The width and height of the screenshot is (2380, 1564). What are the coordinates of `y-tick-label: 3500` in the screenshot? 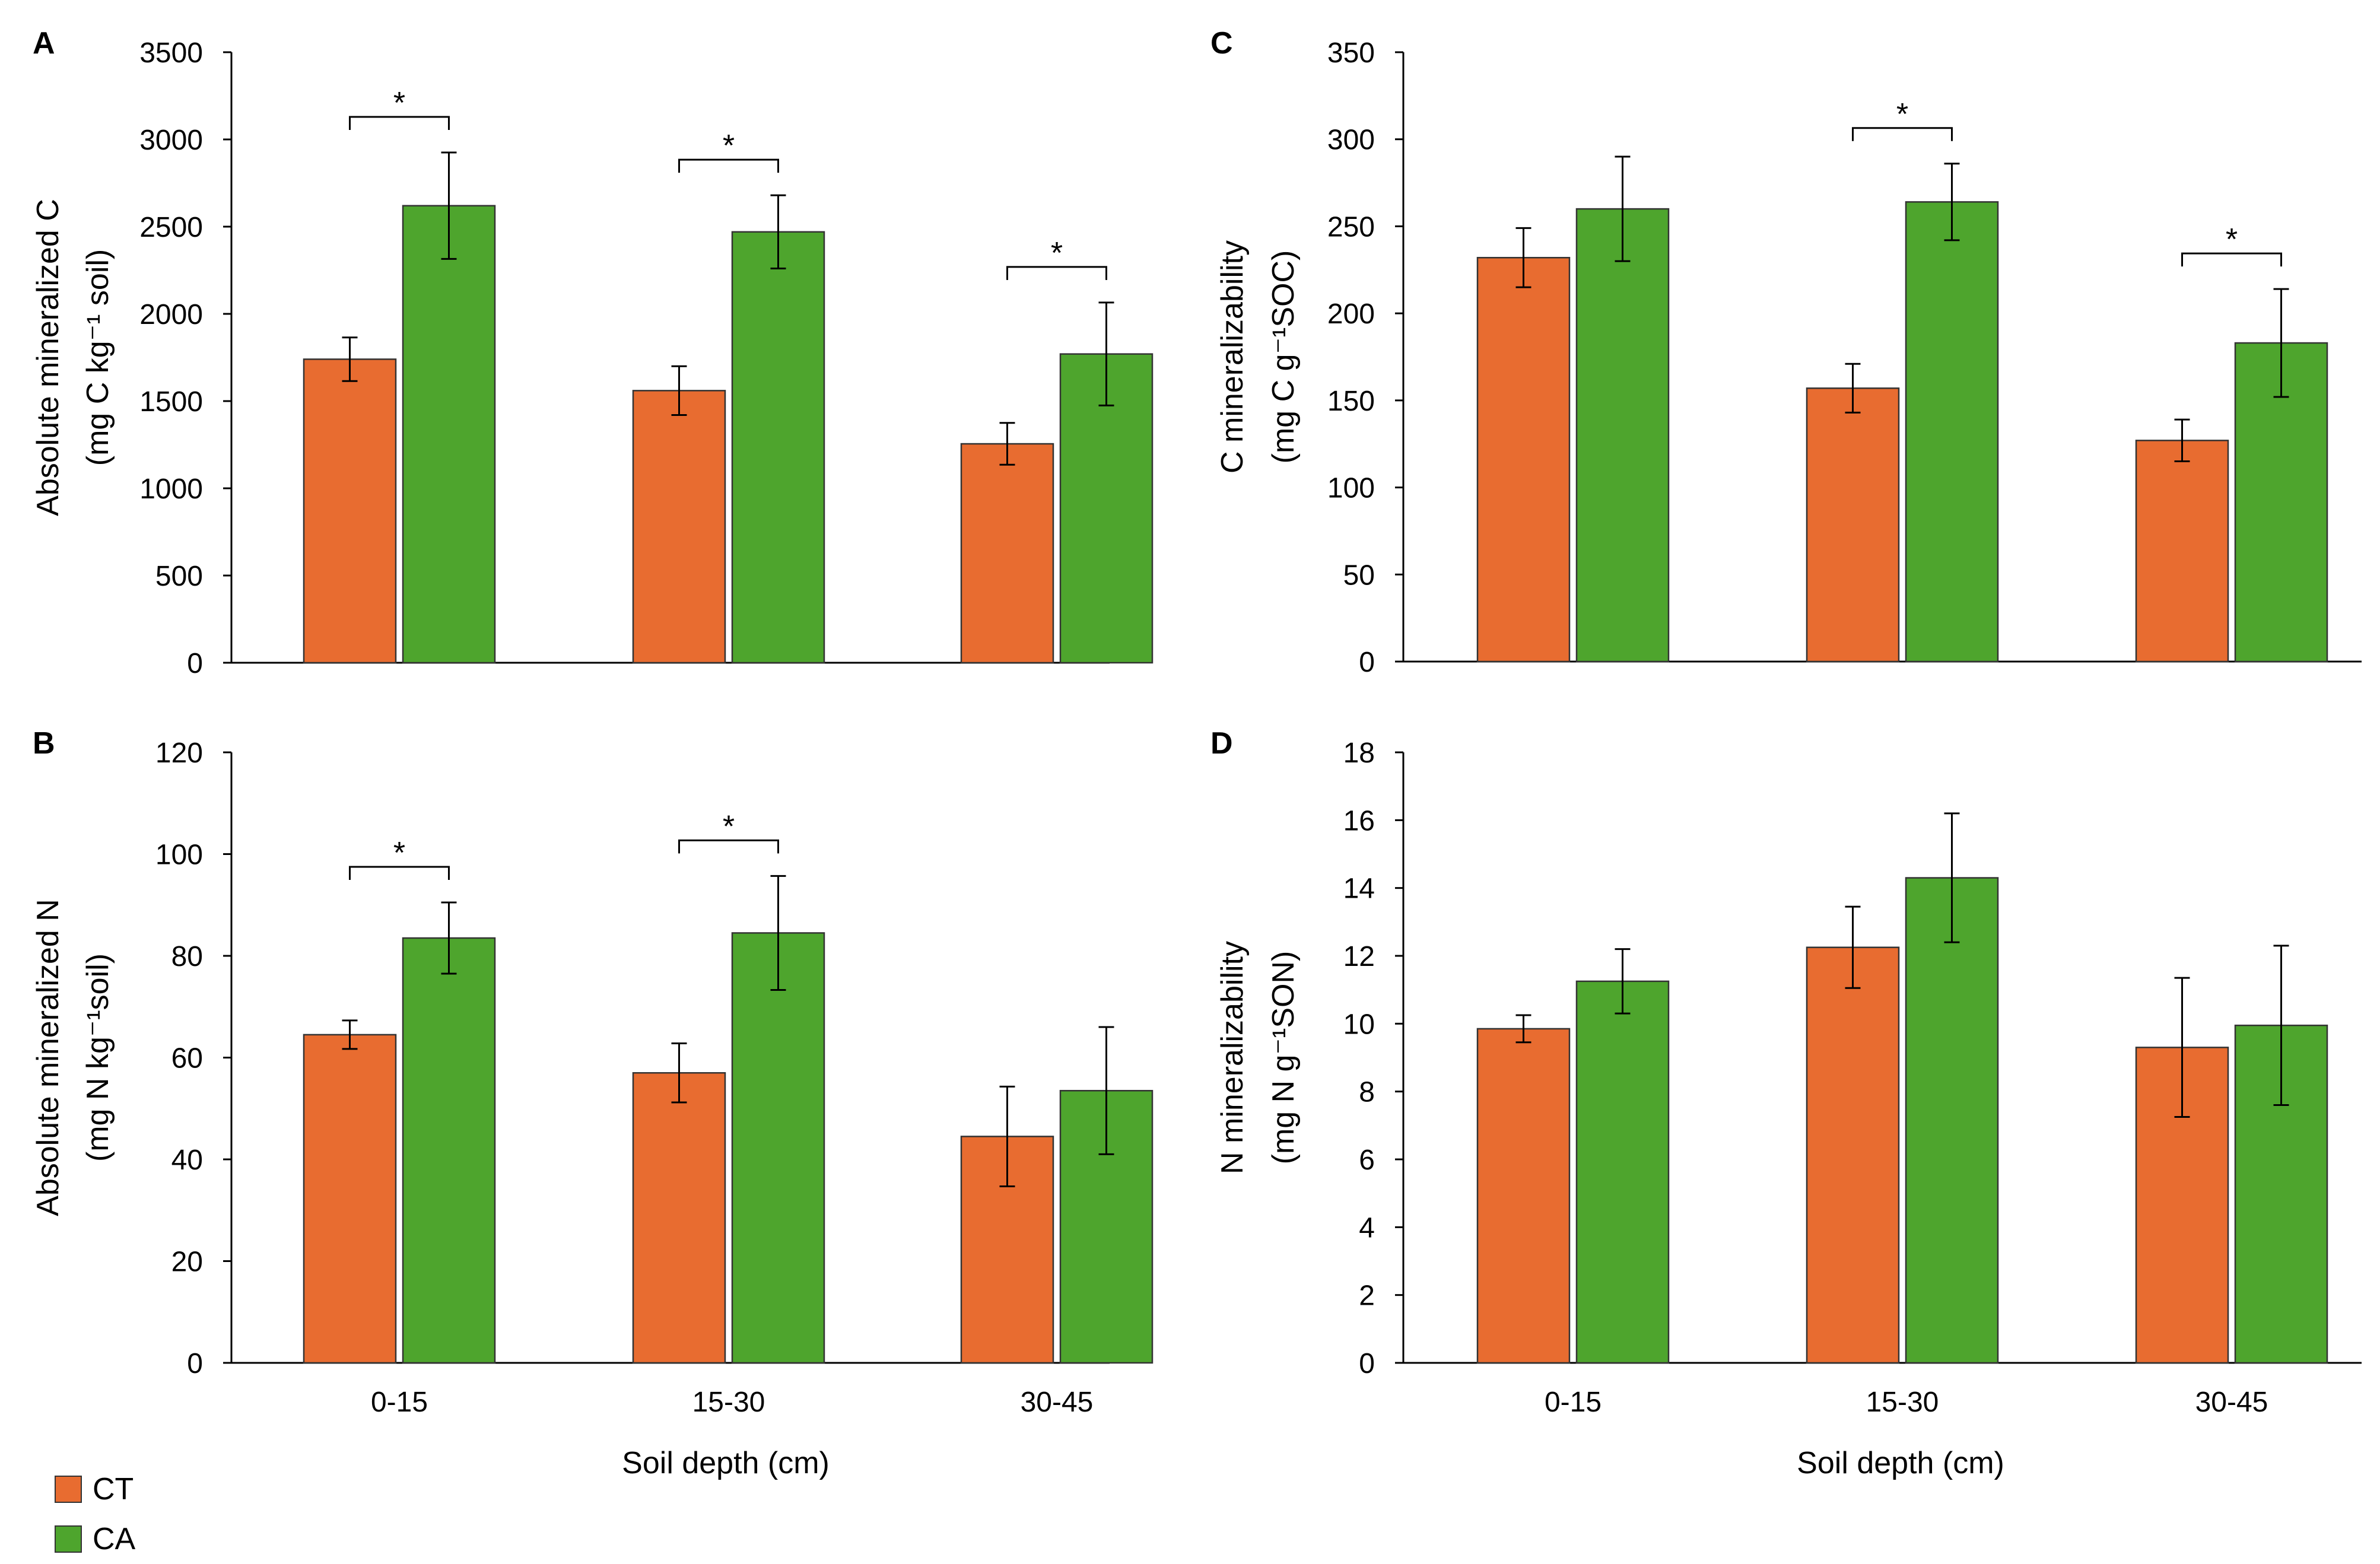 It's located at (171, 53).